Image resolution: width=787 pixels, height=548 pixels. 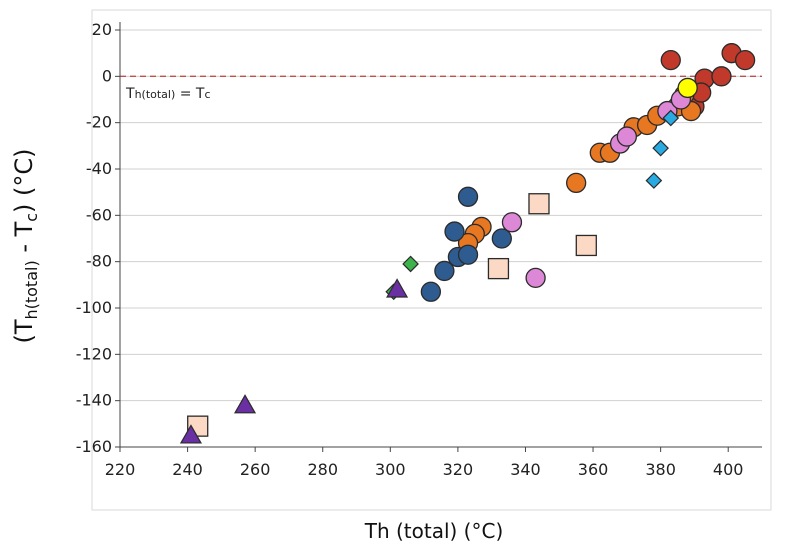 What do you see at coordinates (168, 94) in the screenshot?
I see `ref-line-label: Th(total) = Tc` at bounding box center [168, 94].